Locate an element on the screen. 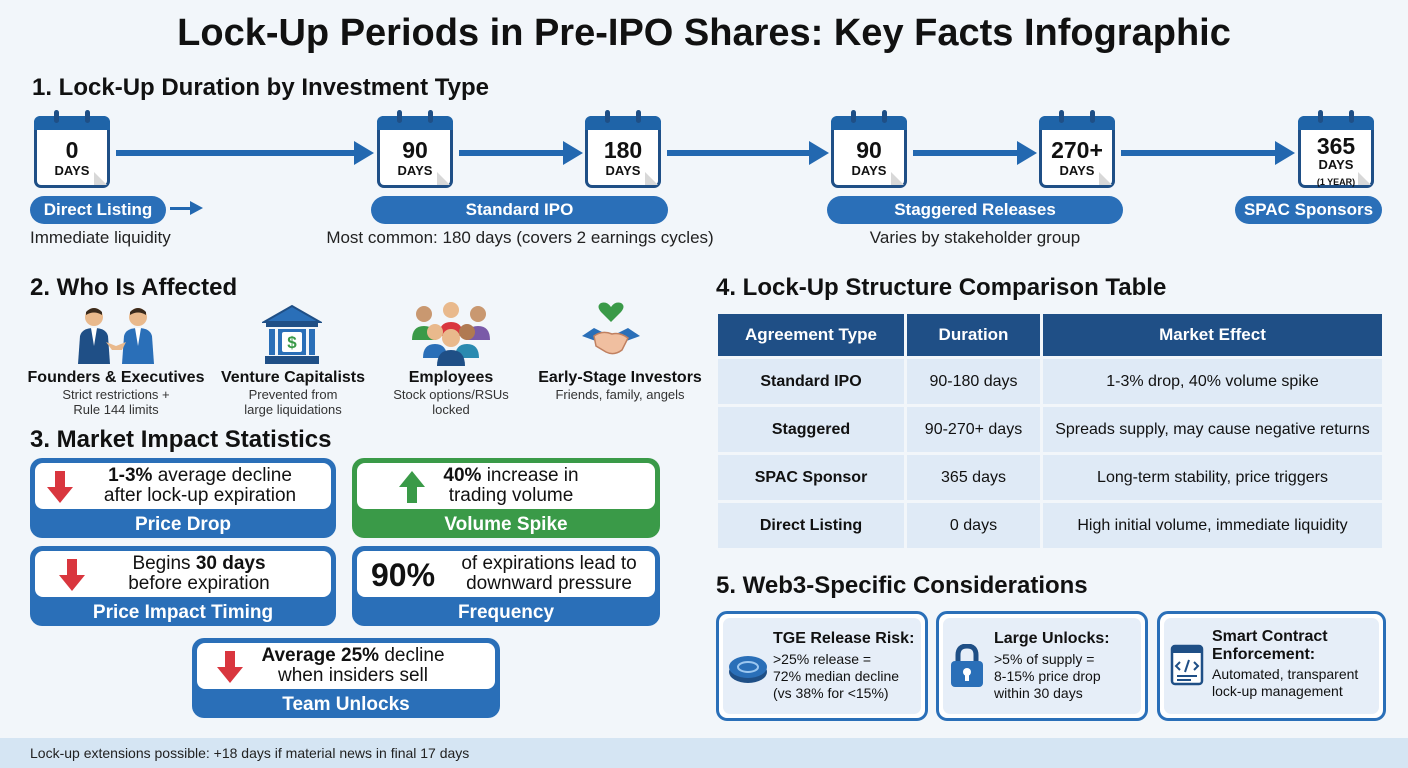  column-header: Duration is located at coordinates (973, 335).